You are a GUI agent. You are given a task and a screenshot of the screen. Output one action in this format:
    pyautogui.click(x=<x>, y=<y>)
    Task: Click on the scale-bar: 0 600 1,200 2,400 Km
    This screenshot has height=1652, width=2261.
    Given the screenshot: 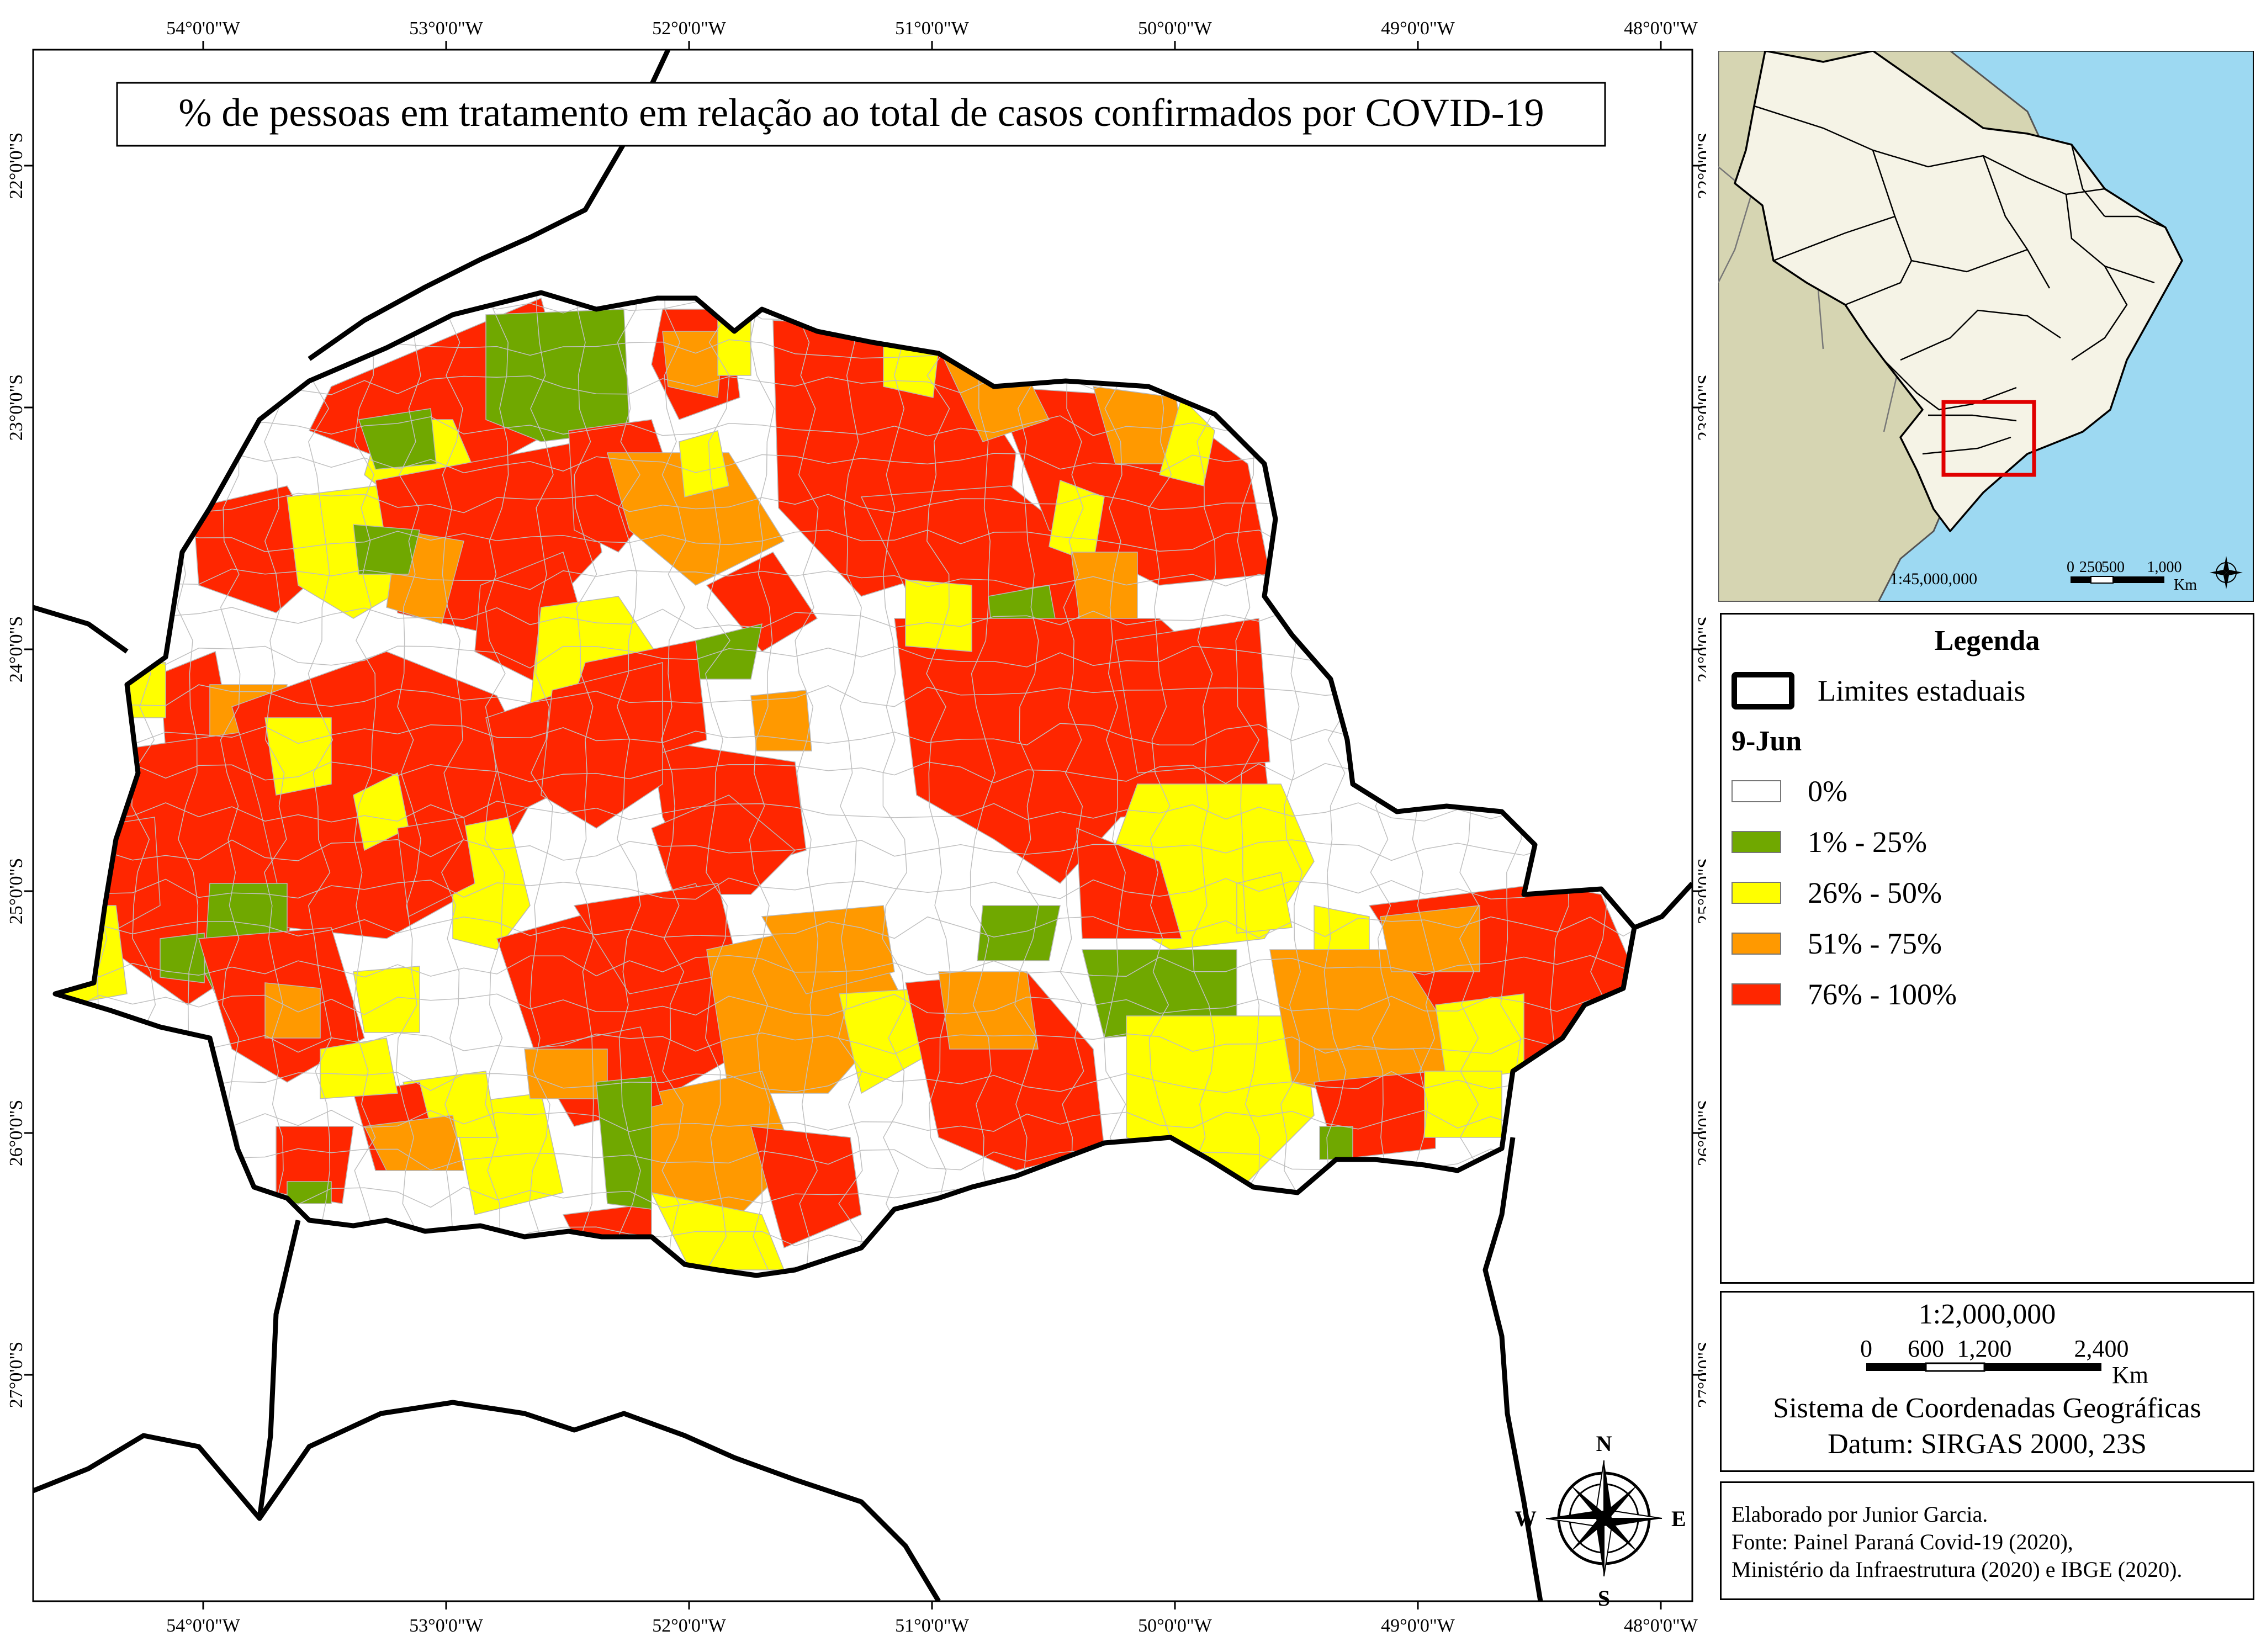 What is the action you would take?
    pyautogui.click(x=2004, y=1362)
    